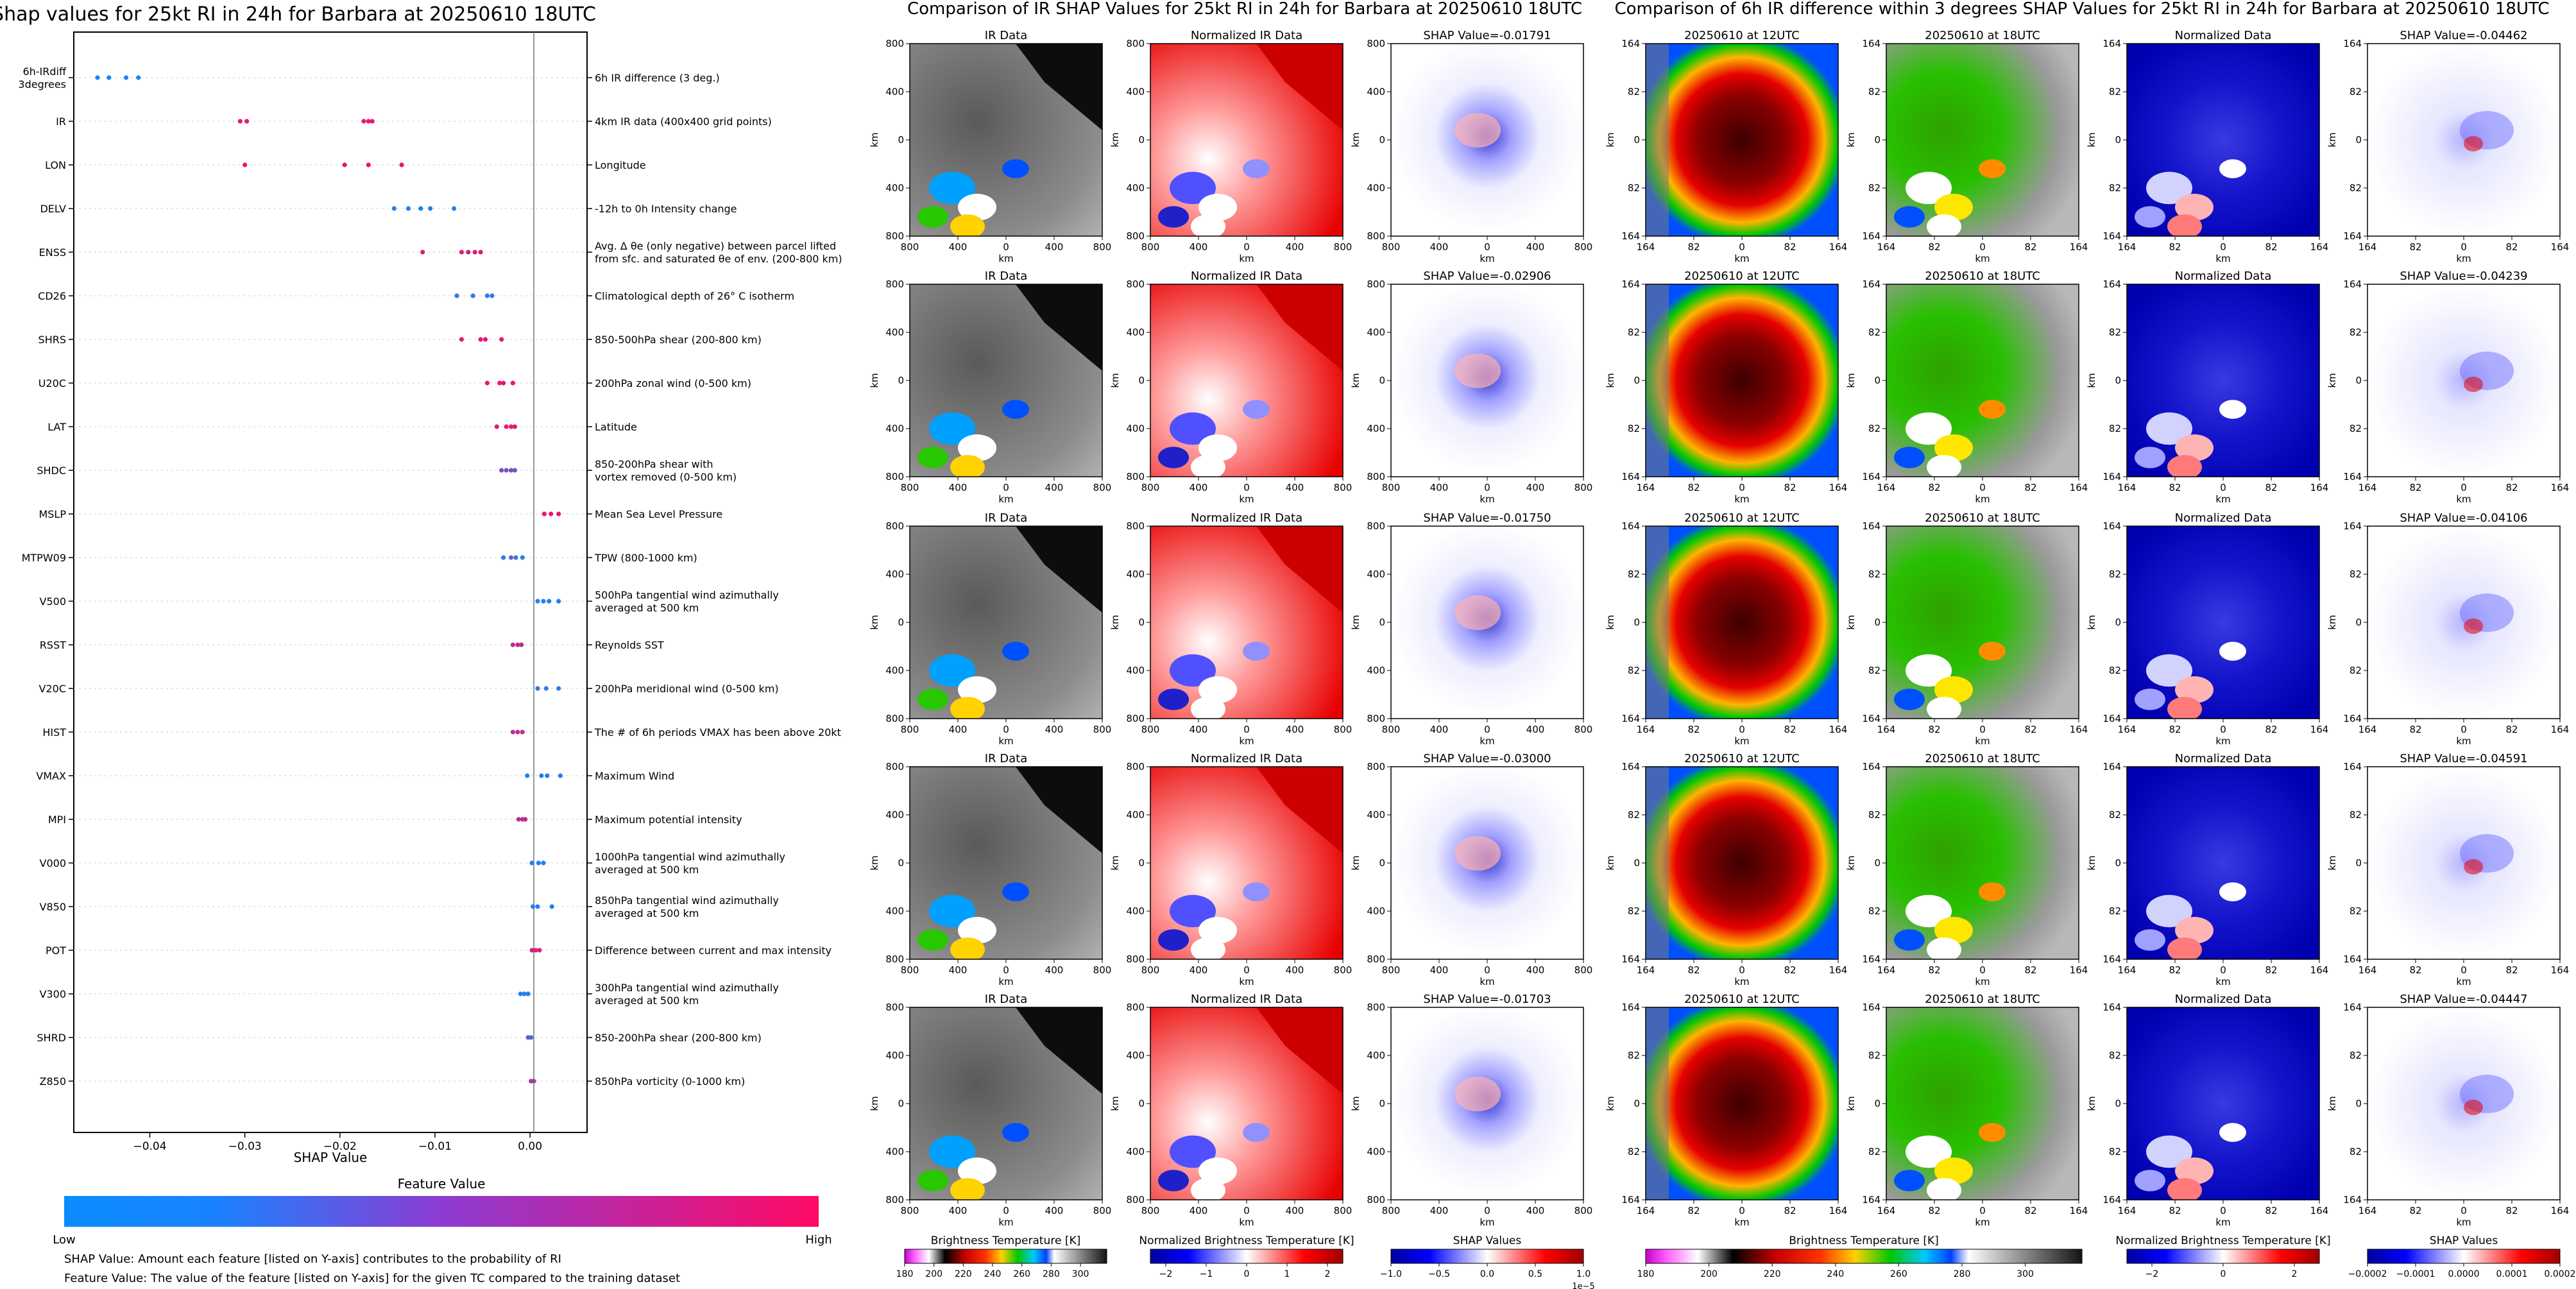  Describe the element at coordinates (1487, 1261) in the screenshot. I see `colorbar: SHAP Values −1.0 −0.5 0.0 0.5 1.0 1e−5` at that location.